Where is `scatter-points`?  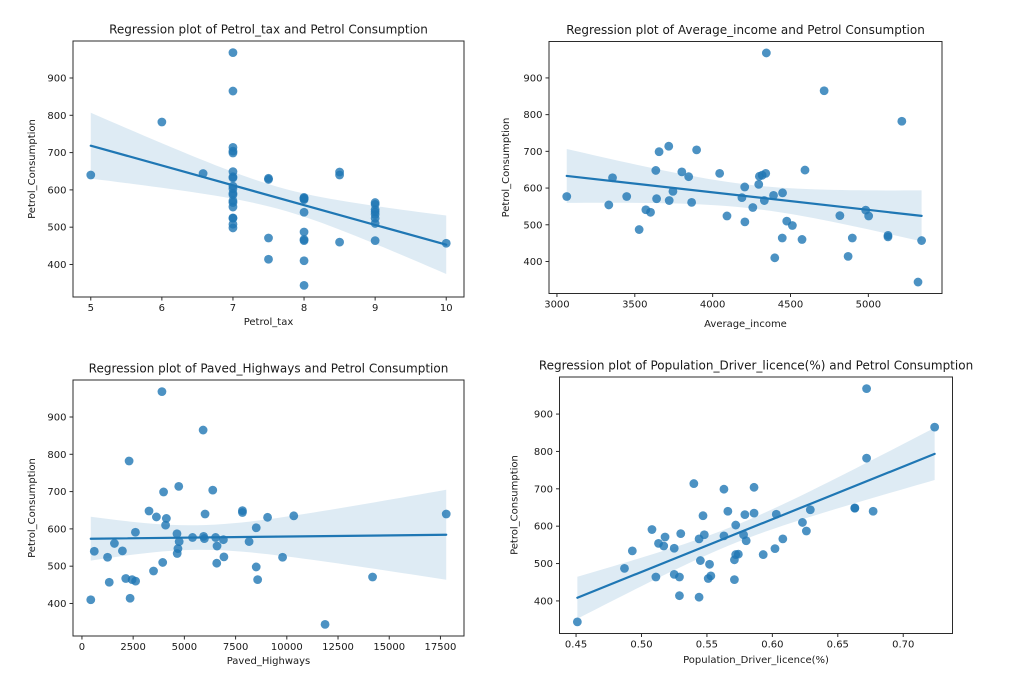 scatter-points is located at coordinates (268, 508).